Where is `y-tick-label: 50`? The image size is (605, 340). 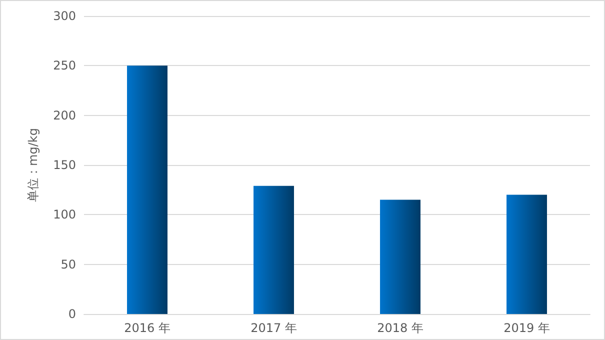
y-tick-label: 50 is located at coordinates (68, 264).